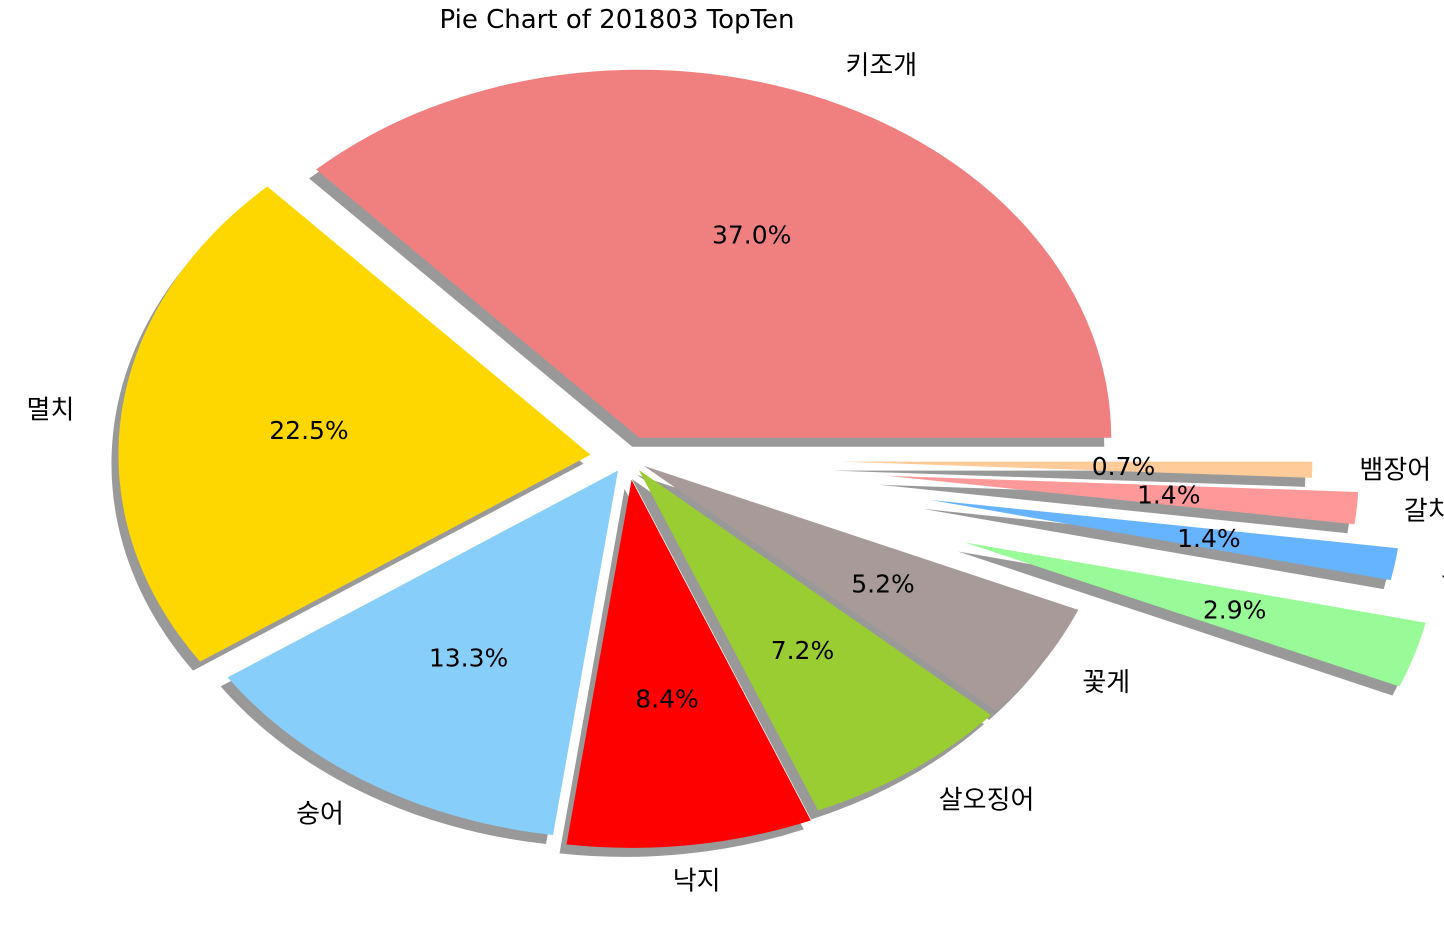  I want to click on slice-5-wedge, so click(814, 640).